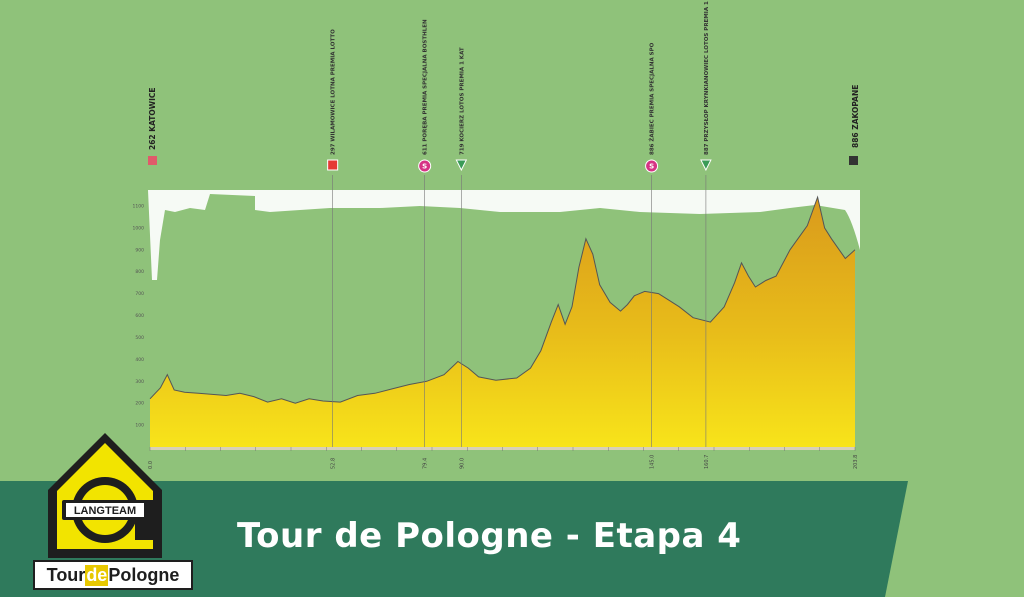  What do you see at coordinates (139, 338) in the screenshot?
I see `y-tick-label: 500` at bounding box center [139, 338].